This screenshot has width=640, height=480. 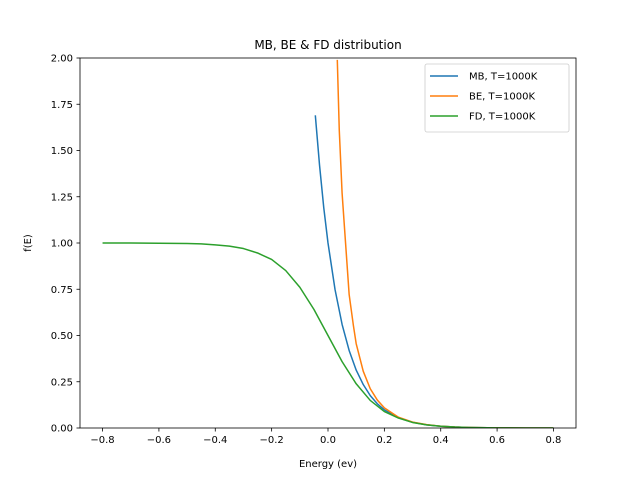 I want to click on x-tick-label: 0.6, so click(x=497, y=440).